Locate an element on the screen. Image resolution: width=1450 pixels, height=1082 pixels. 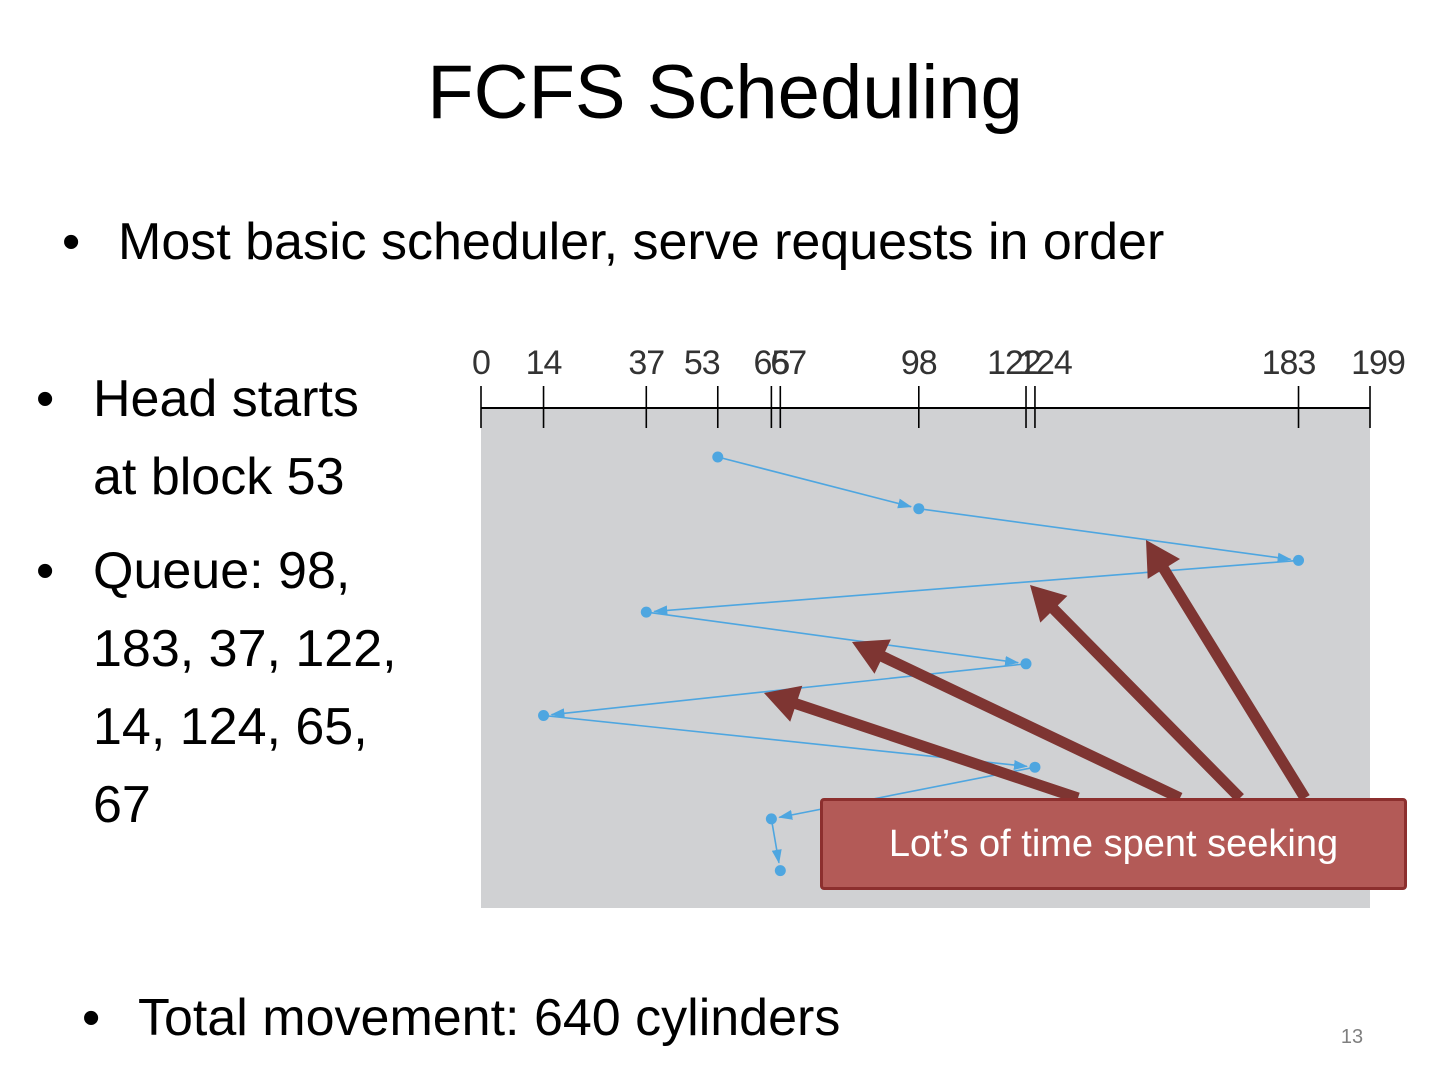
axis-tick-label: 124 is located at coordinates (1045, 363).